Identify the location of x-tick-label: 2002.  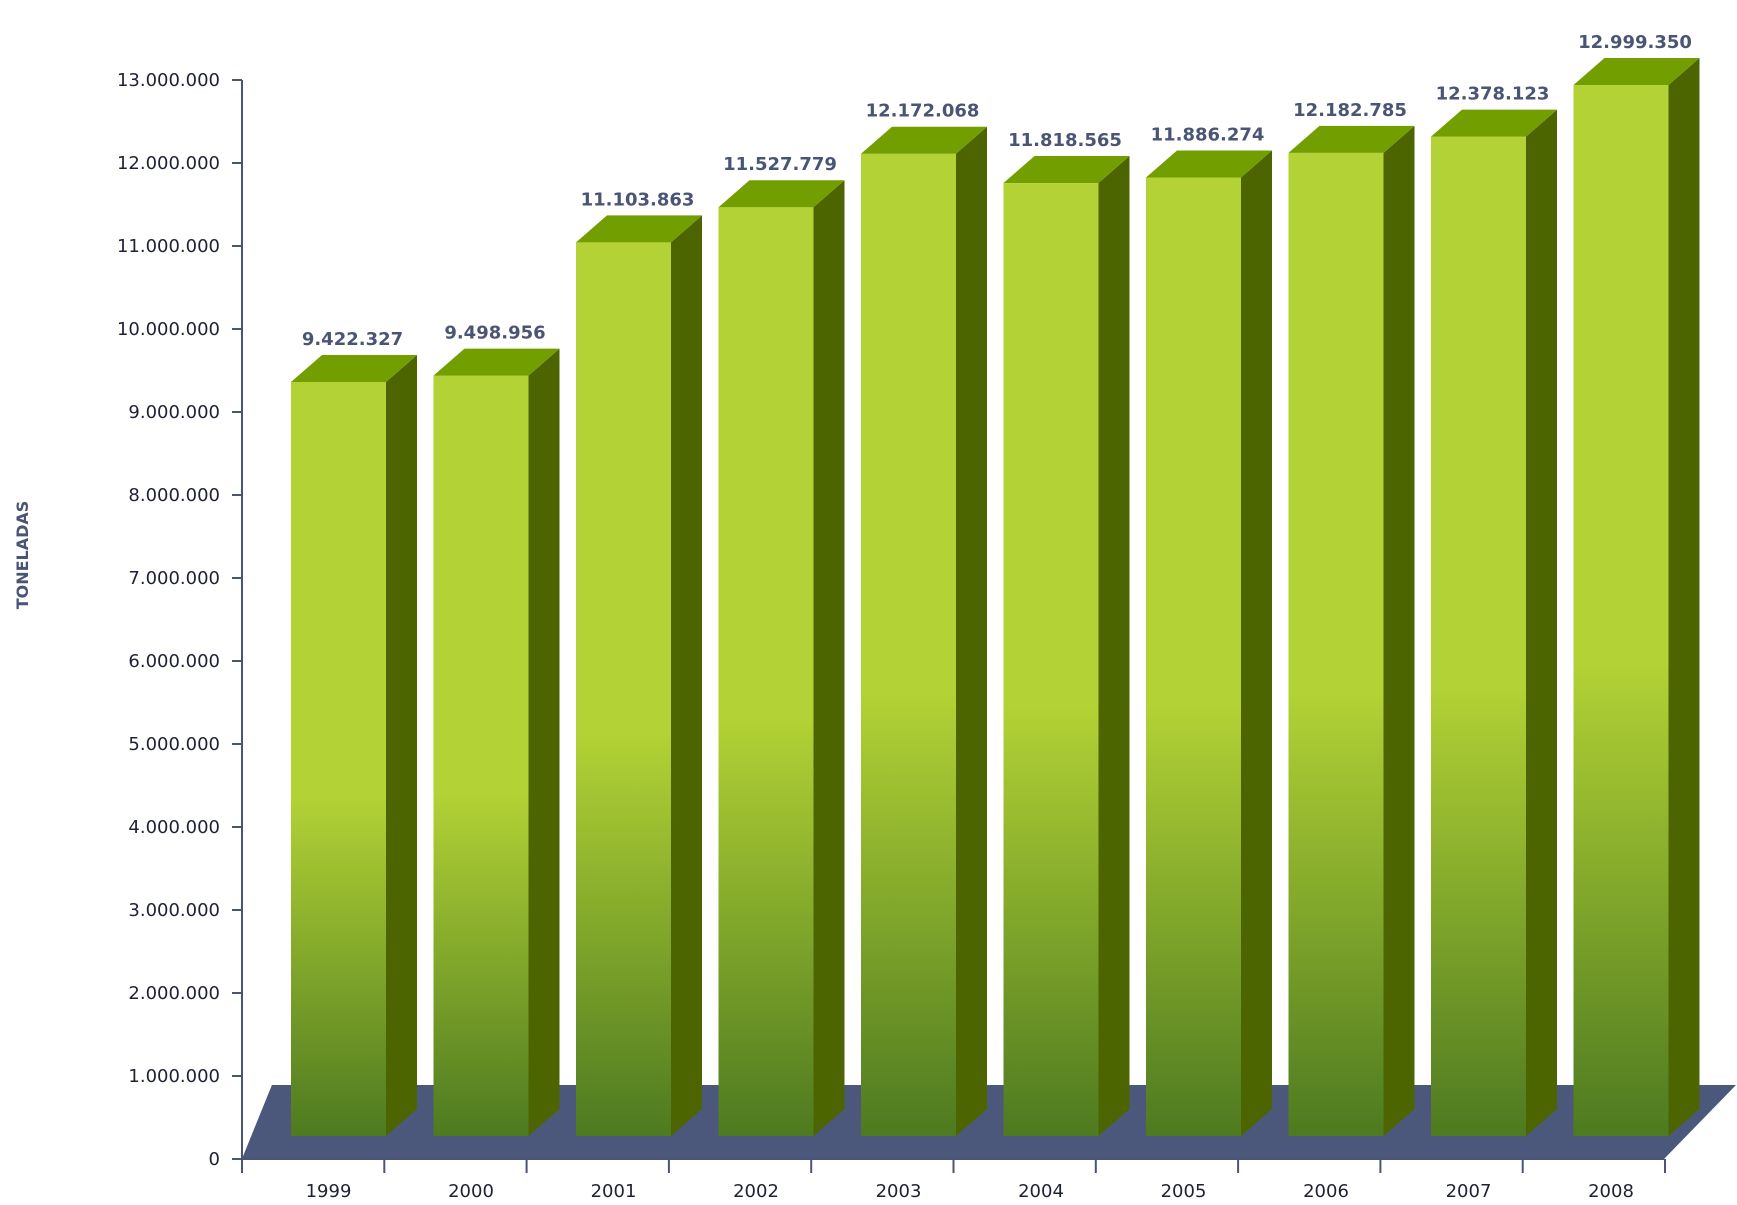
(756, 1191).